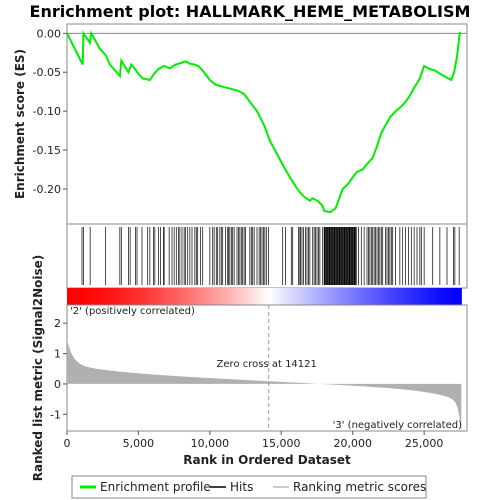 This screenshot has height=500, width=500. Describe the element at coordinates (397, 425) in the screenshot. I see `negative-correlation-label: '3' (negatively correlated)` at that location.